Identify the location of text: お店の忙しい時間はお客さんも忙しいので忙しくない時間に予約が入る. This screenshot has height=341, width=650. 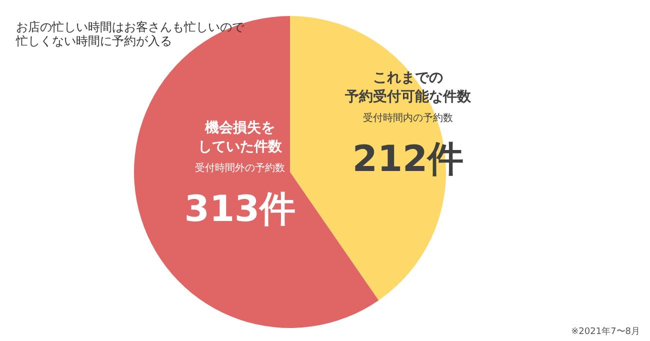
(130, 34).